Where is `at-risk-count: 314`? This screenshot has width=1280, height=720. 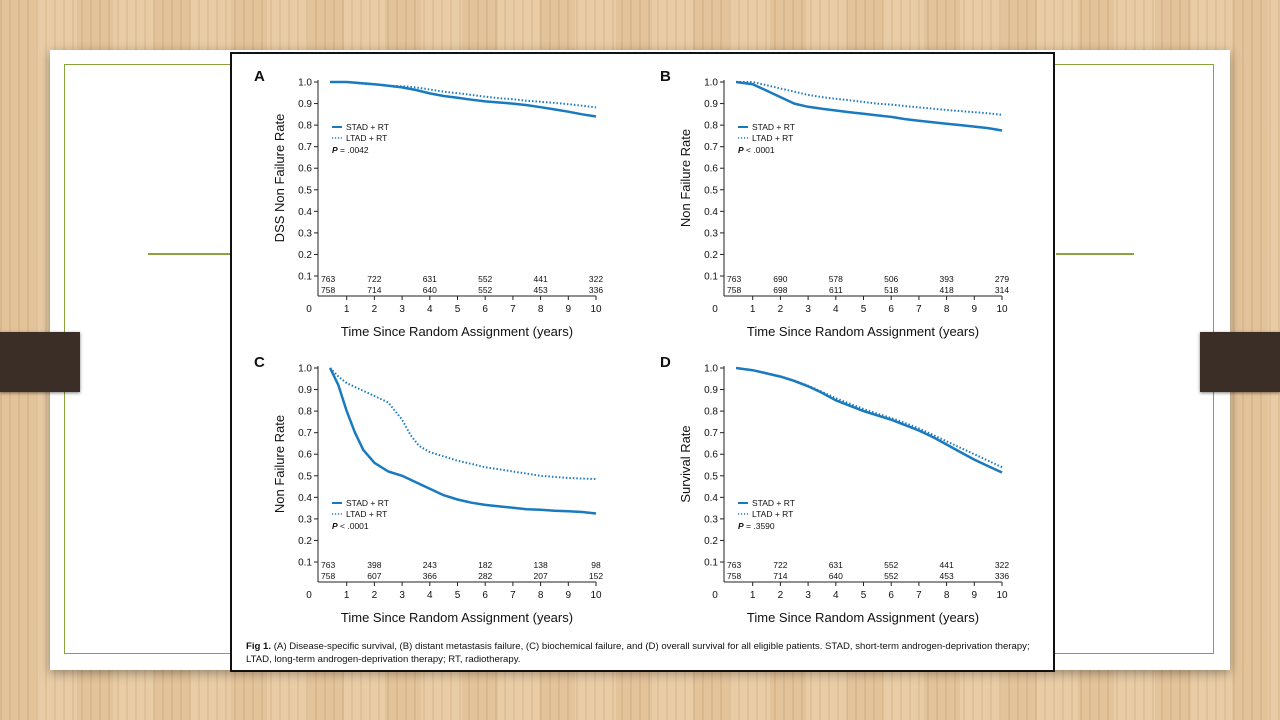
at-risk-count: 314 is located at coordinates (1002, 290).